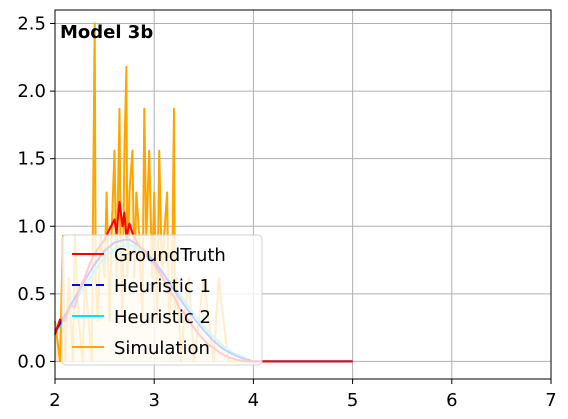 This screenshot has height=419, width=568. I want to click on y-tick-label: 2.0, so click(31, 91).